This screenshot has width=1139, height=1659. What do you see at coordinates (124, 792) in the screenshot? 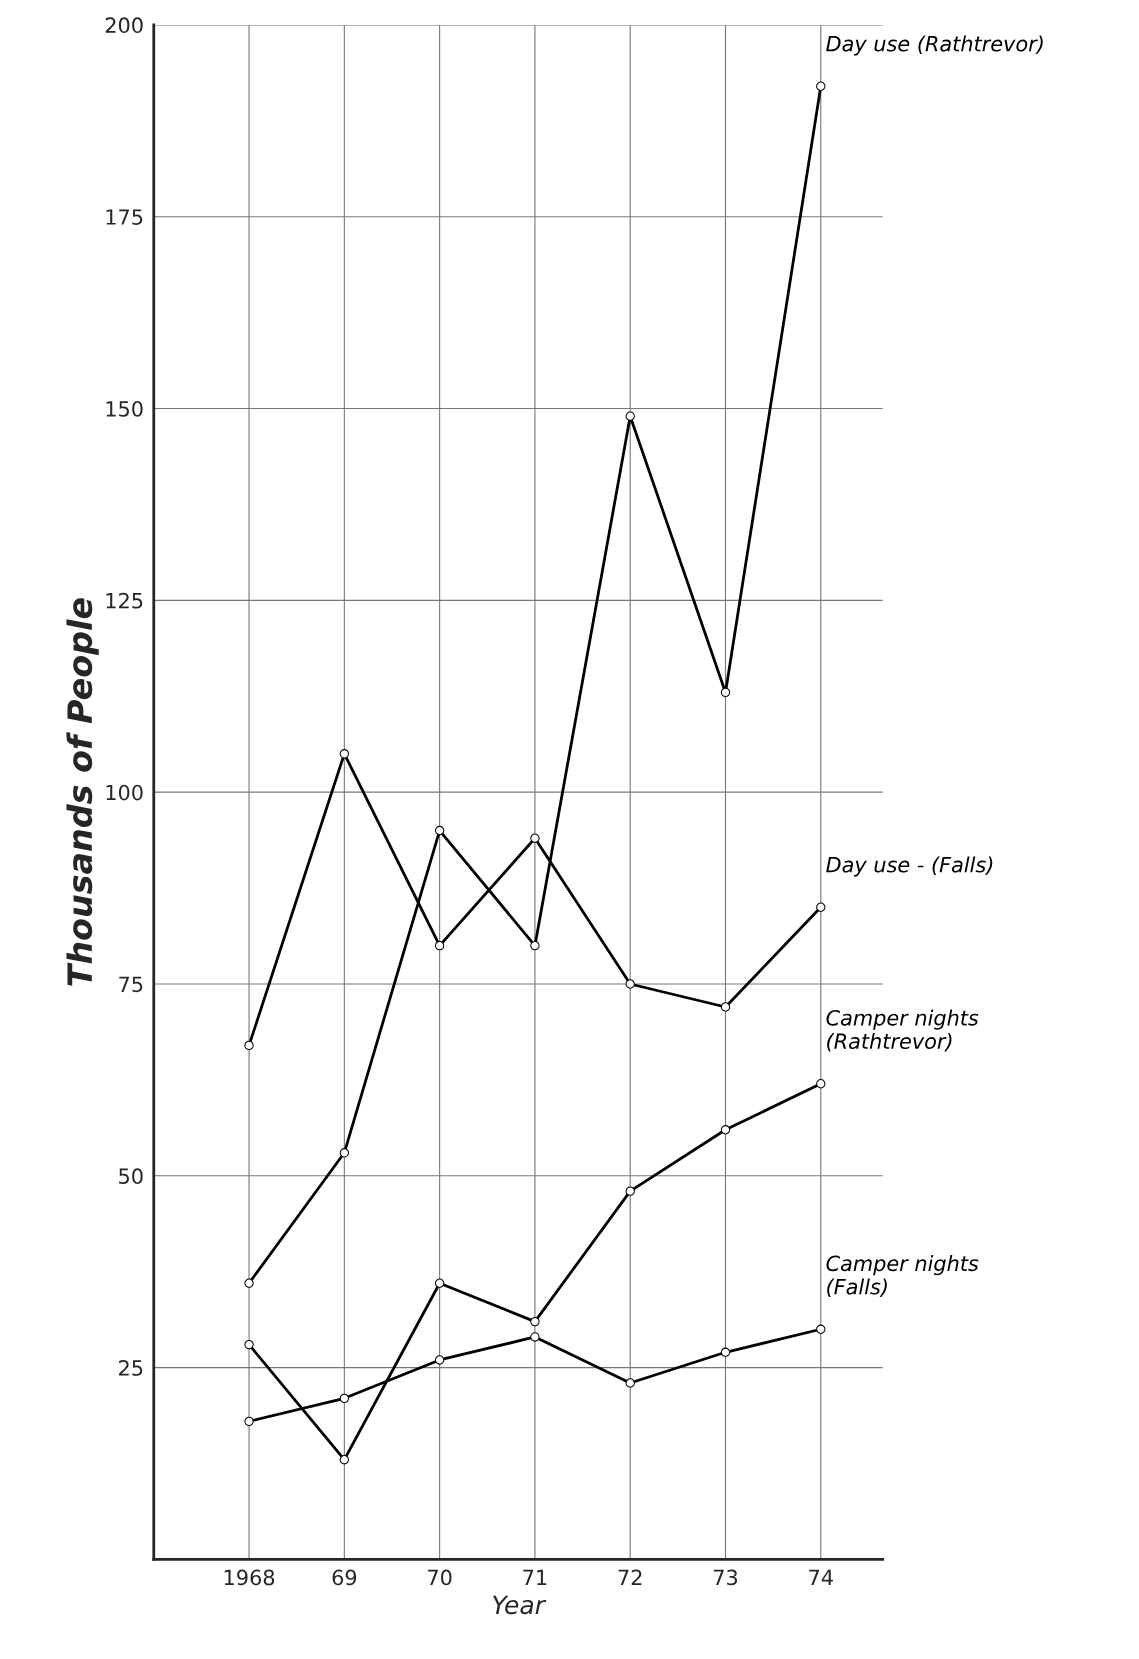
I see `y-tick-label: 100` at bounding box center [124, 792].